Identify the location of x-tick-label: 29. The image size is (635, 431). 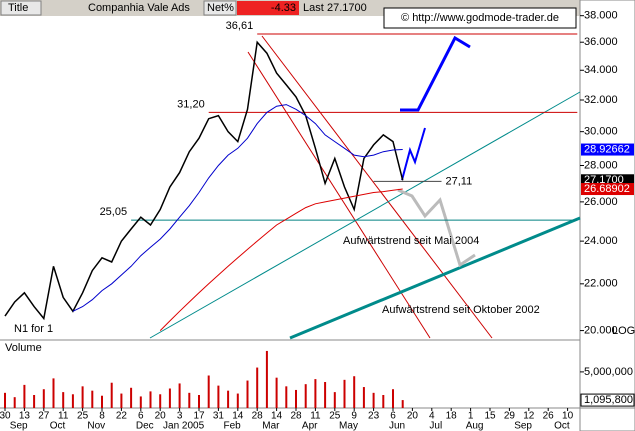
(510, 416).